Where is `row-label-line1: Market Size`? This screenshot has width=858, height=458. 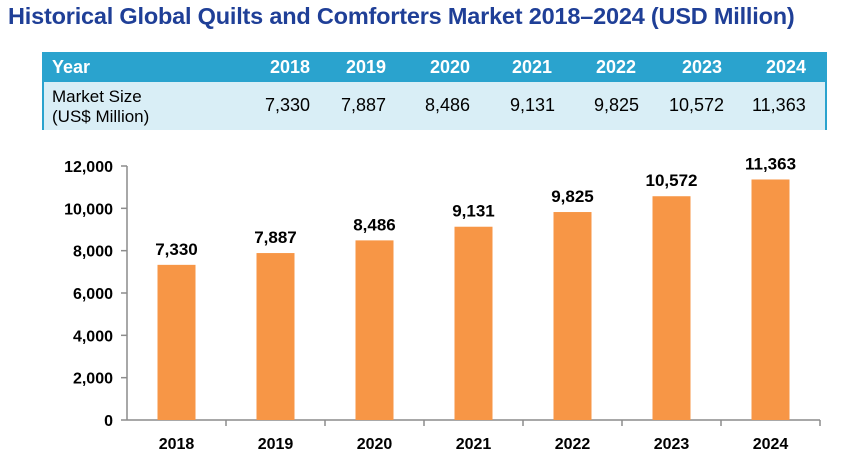 row-label-line1: Market Size is located at coordinates (97, 96).